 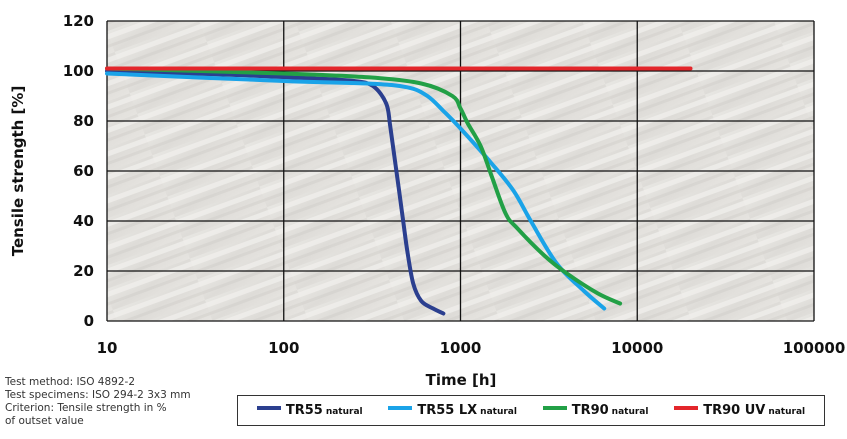 What do you see at coordinates (70, 382) in the screenshot?
I see `note-test-method: Test method: ISO 4892-2` at bounding box center [70, 382].